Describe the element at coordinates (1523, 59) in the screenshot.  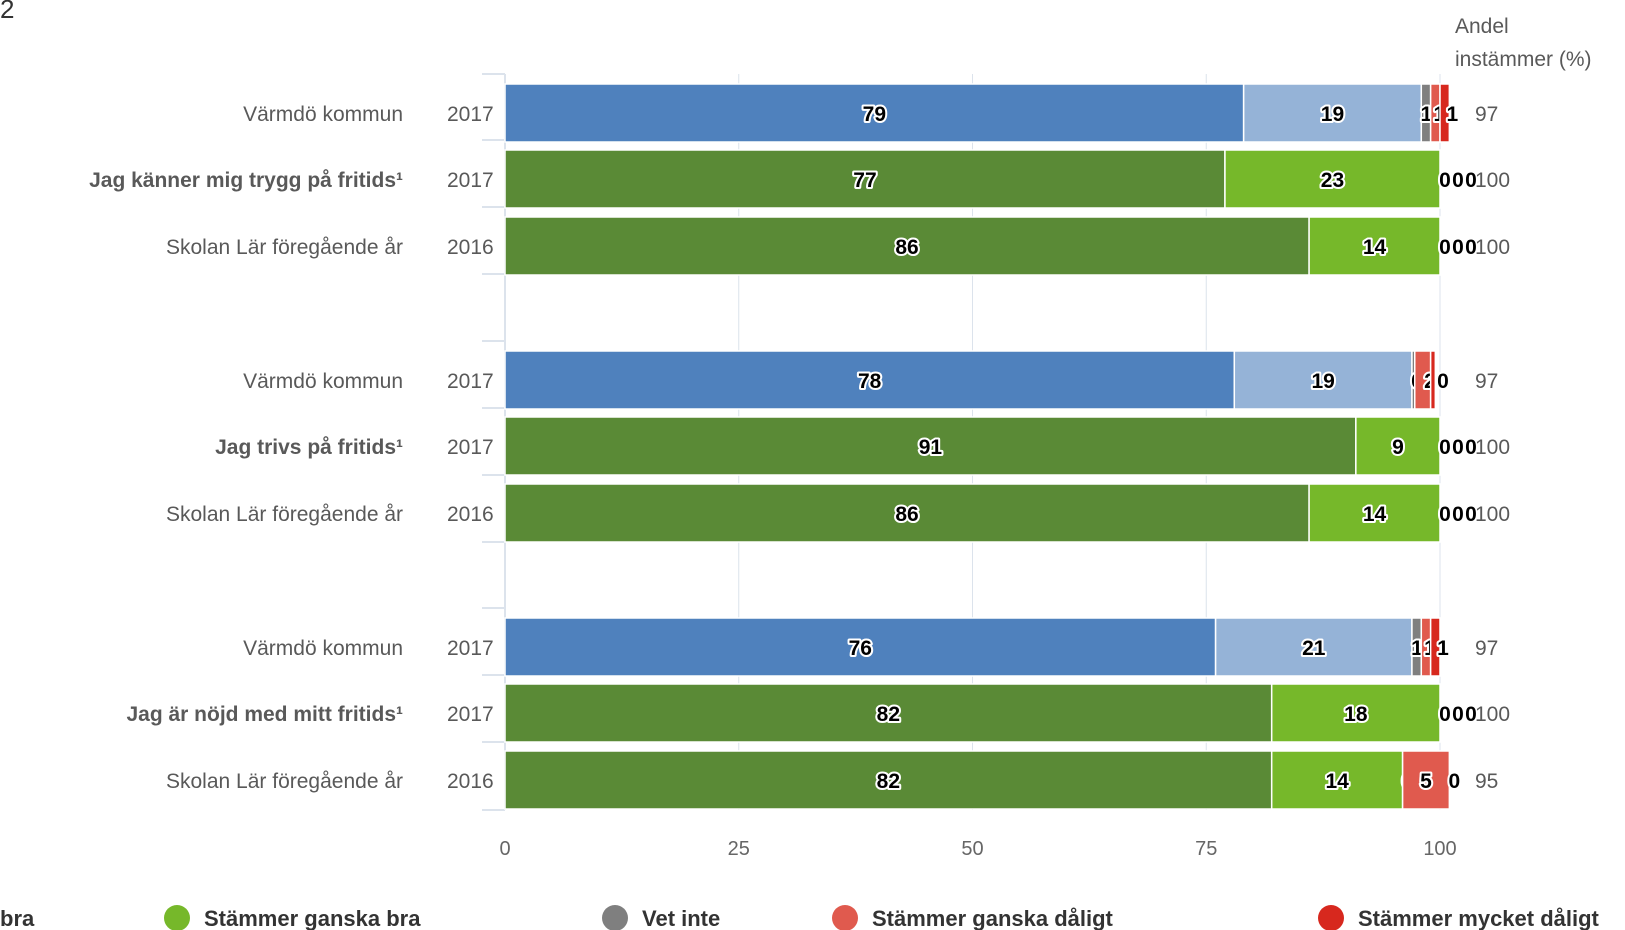
I see `andel-header-line2: instämmer (%)` at that location.